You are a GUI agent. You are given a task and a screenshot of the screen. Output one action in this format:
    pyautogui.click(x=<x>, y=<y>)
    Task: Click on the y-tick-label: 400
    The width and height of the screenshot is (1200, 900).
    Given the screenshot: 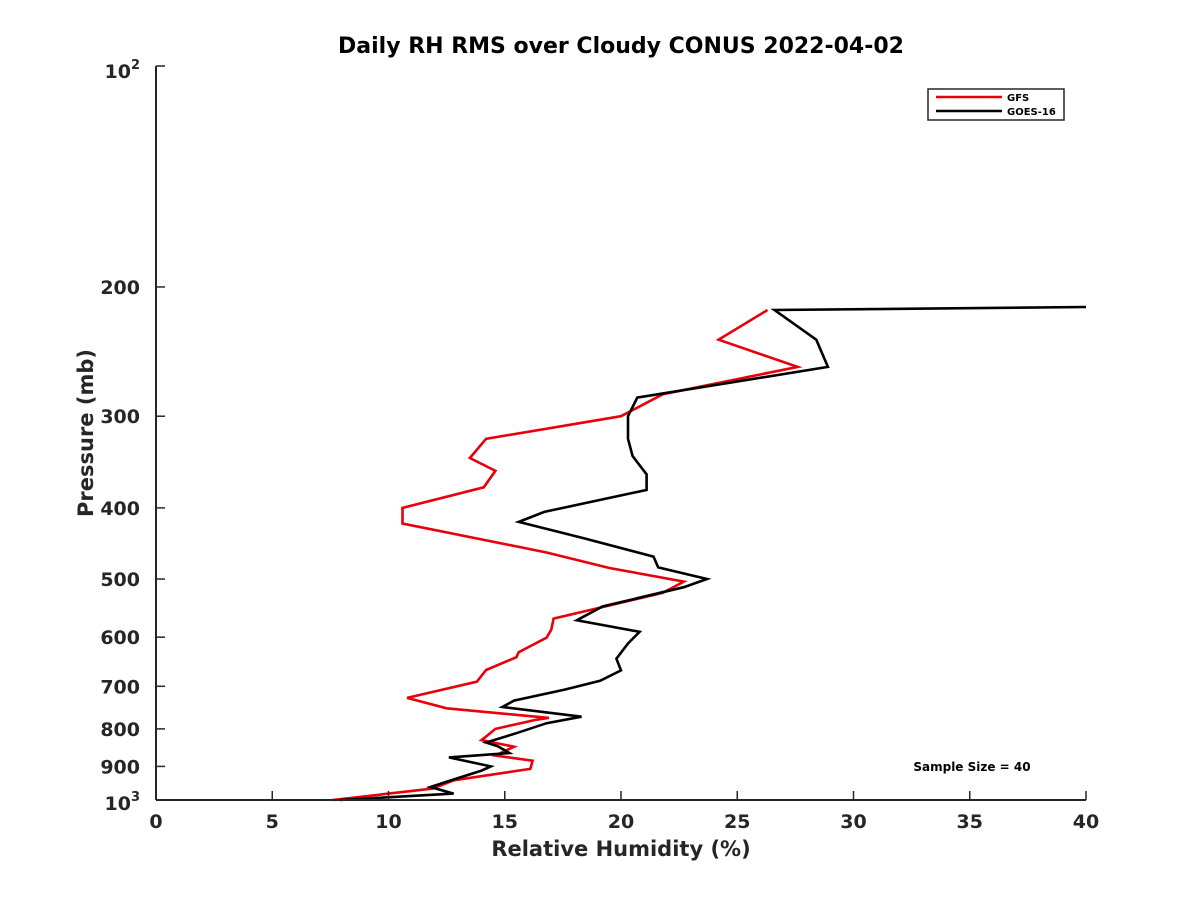 What is the action you would take?
    pyautogui.click(x=120, y=509)
    